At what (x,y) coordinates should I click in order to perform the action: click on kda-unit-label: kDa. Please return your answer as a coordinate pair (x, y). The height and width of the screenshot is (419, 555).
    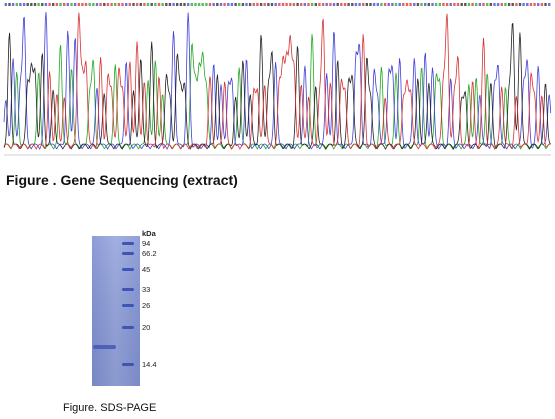
    Looking at the image, I should click on (149, 233).